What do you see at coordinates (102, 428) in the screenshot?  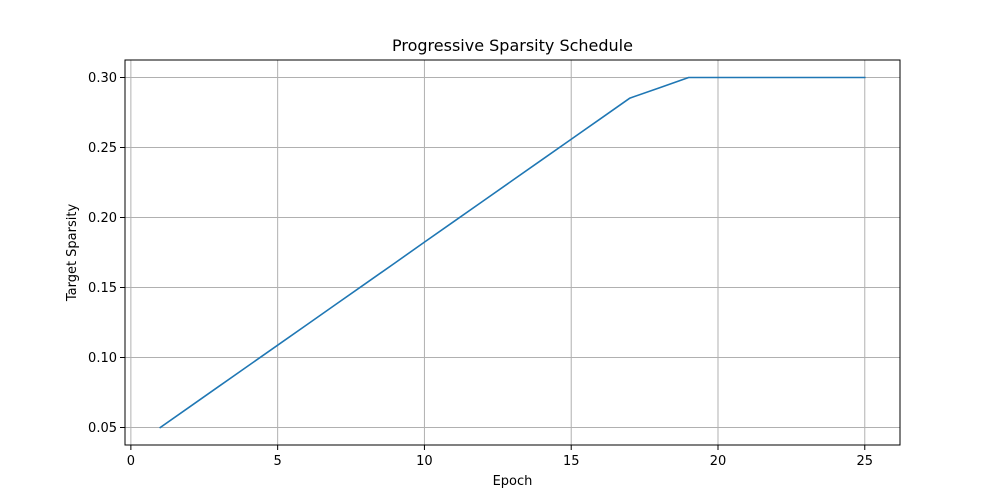 I see `y-tick-label: 0.05` at bounding box center [102, 428].